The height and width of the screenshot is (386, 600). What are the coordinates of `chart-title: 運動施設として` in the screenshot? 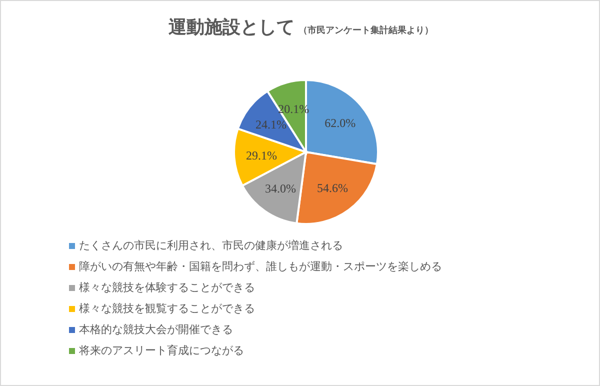 It's located at (231, 27).